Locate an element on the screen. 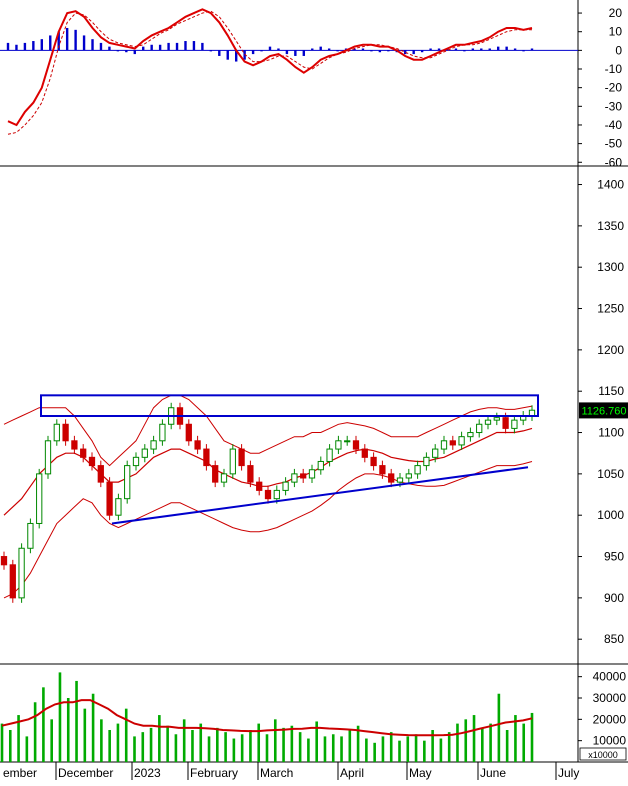 The height and width of the screenshot is (786, 628). resistance-zone-box is located at coordinates (289, 406).